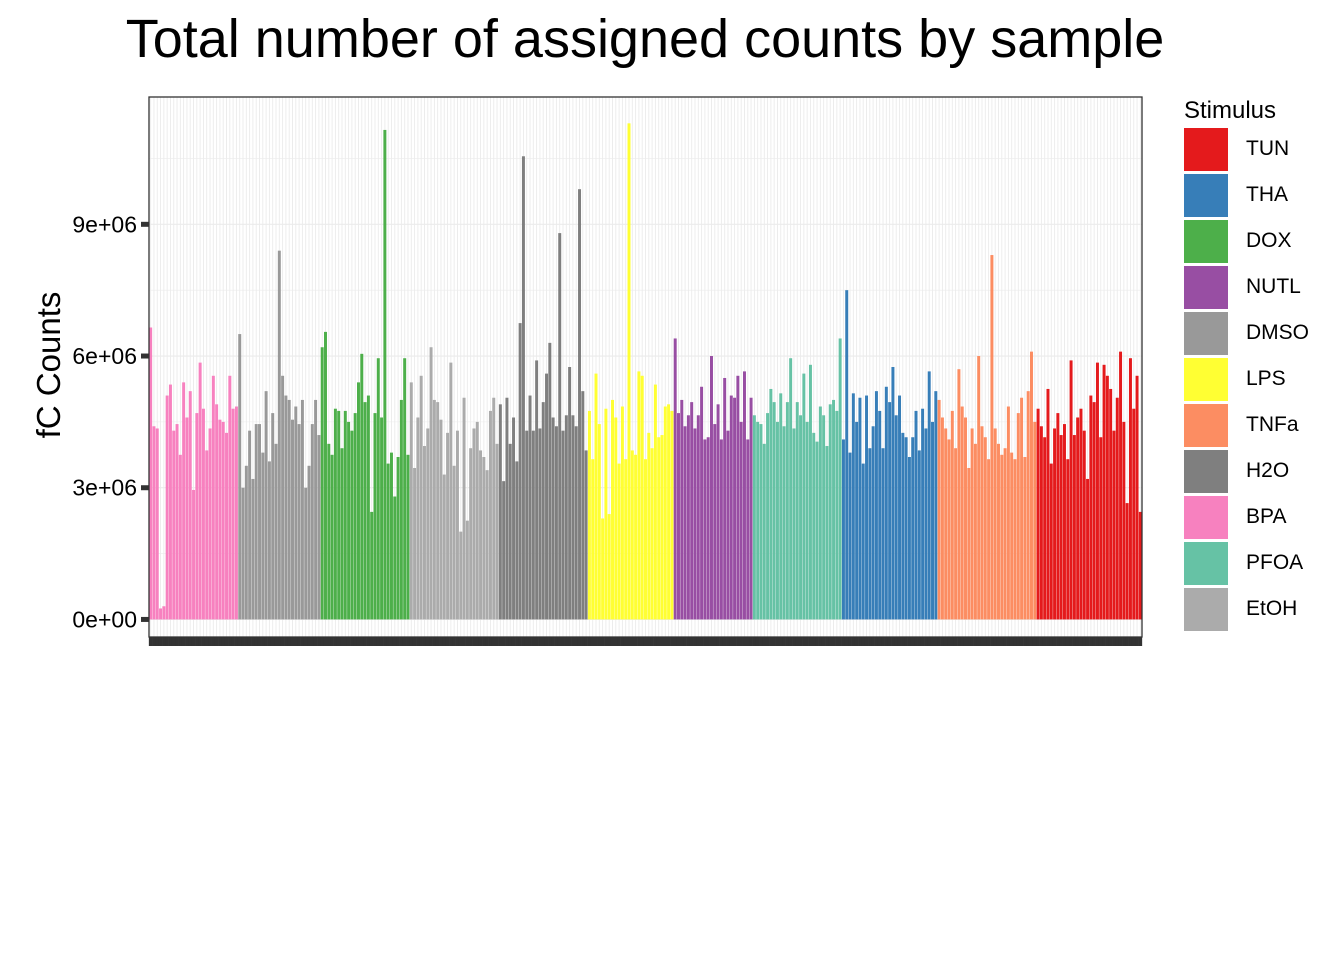 The width and height of the screenshot is (1344, 960). What do you see at coordinates (1246, 379) in the screenshot?
I see `legend-item-lps: LPS` at bounding box center [1246, 379].